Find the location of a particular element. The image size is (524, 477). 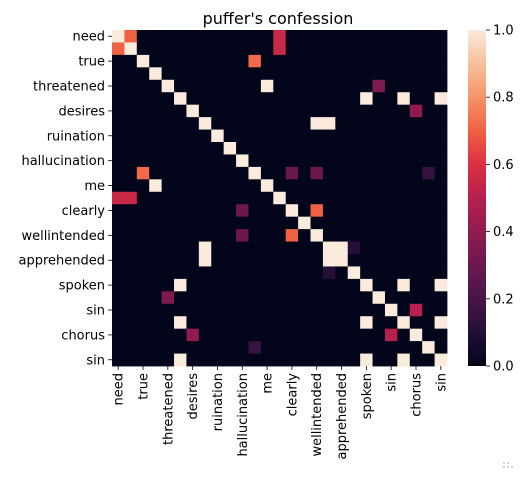

y-tick-label: sin is located at coordinates (95, 360).